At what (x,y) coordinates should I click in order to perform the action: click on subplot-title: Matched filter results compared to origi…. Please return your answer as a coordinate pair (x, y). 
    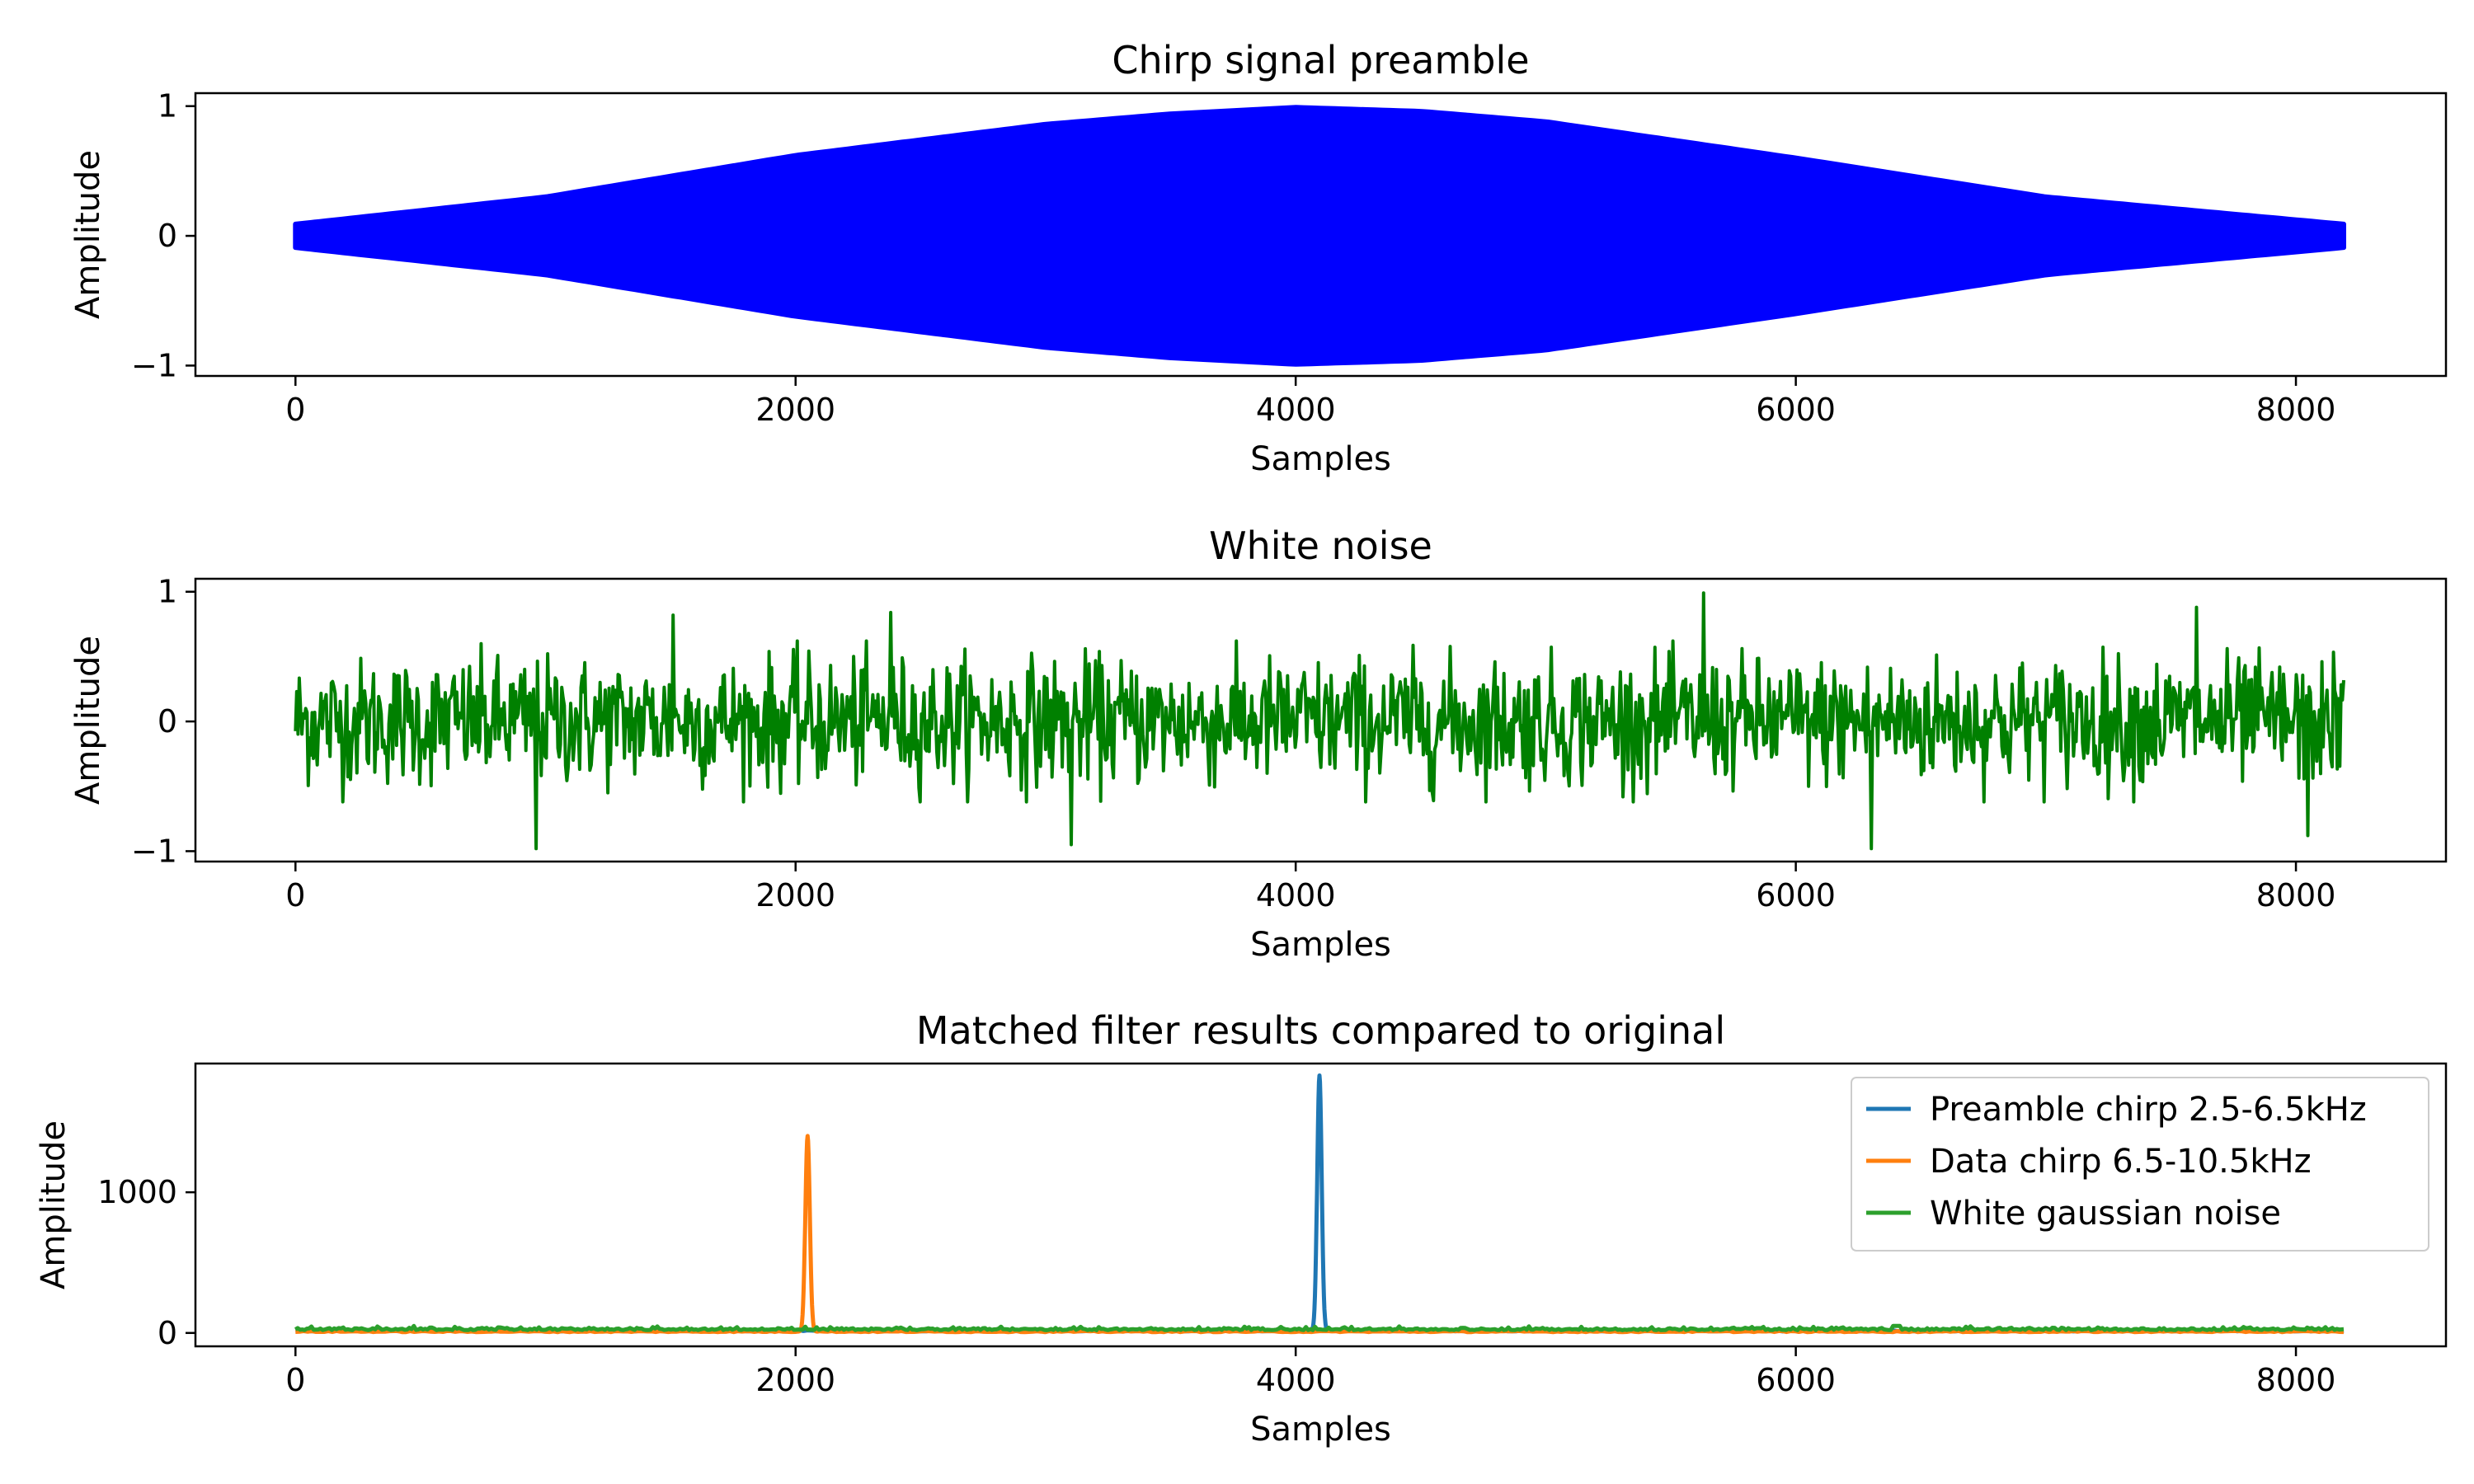
    Looking at the image, I should click on (1320, 1030).